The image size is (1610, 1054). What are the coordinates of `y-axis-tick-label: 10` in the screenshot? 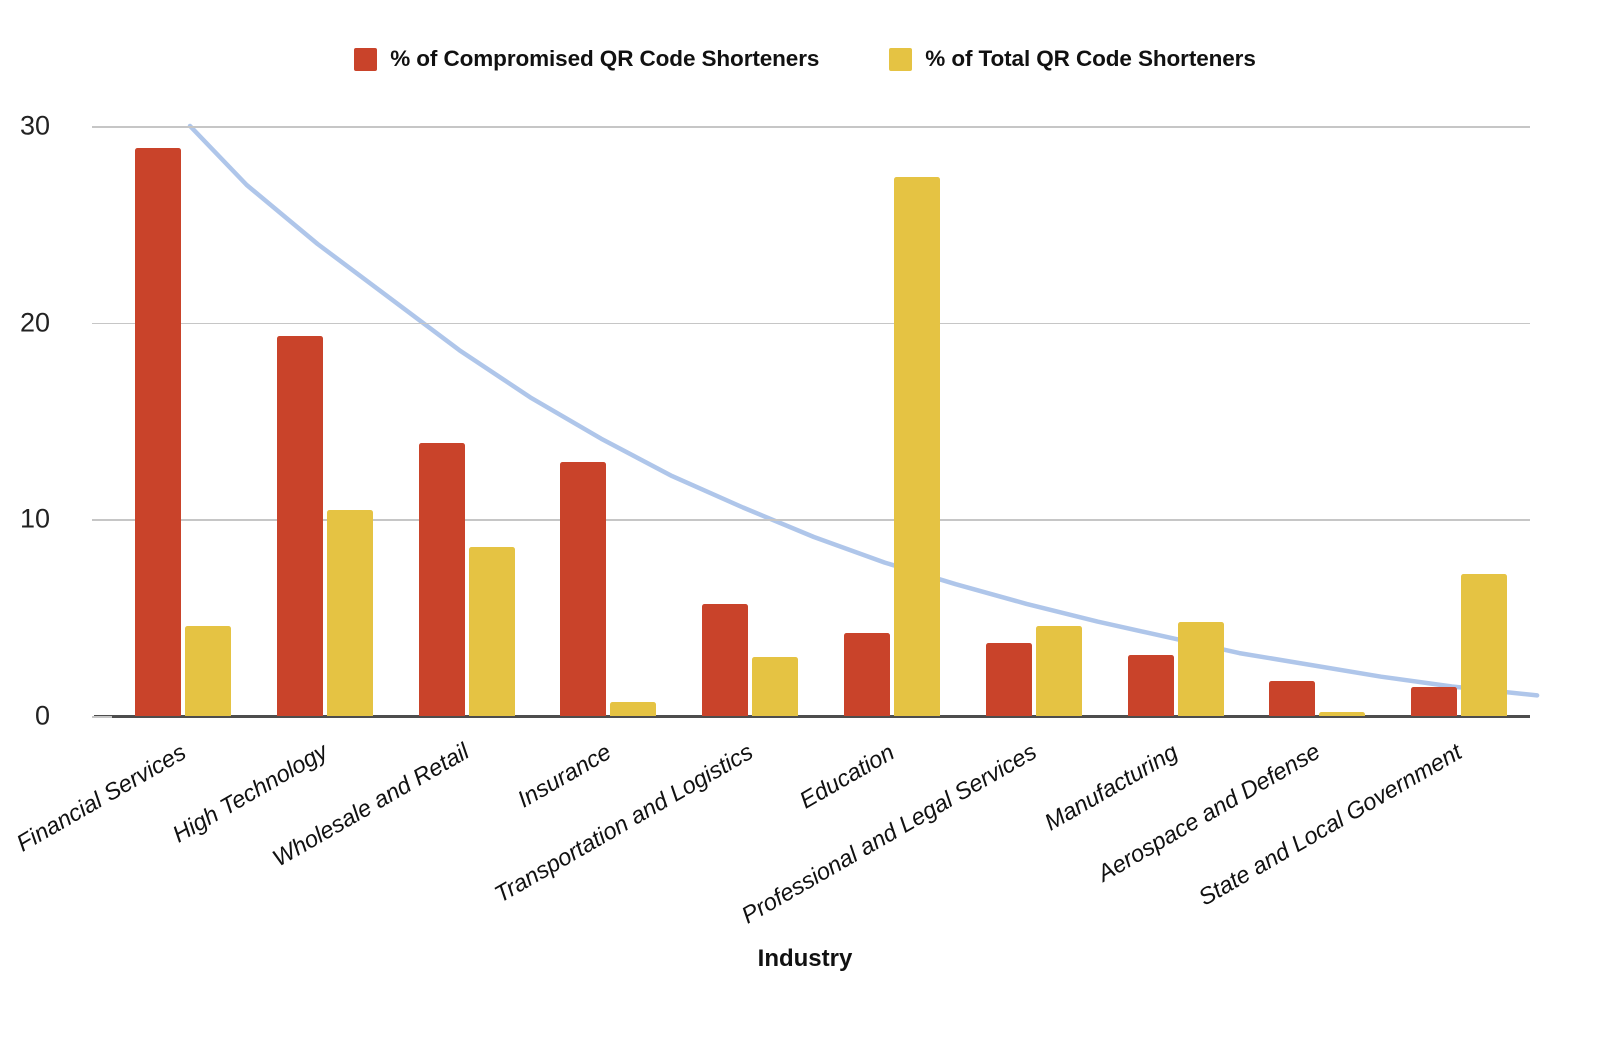 It's located at (34, 518).